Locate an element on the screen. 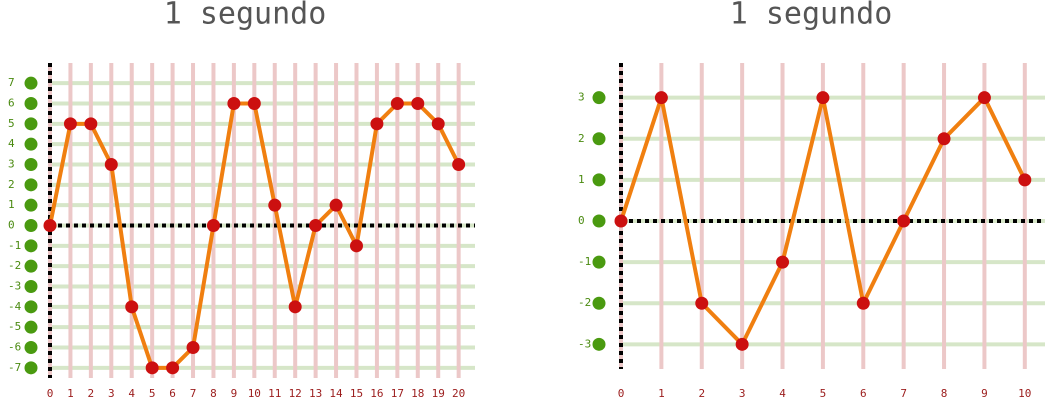 This screenshot has height=400, width=1047. x-tick-label: 9 is located at coordinates (234, 393).